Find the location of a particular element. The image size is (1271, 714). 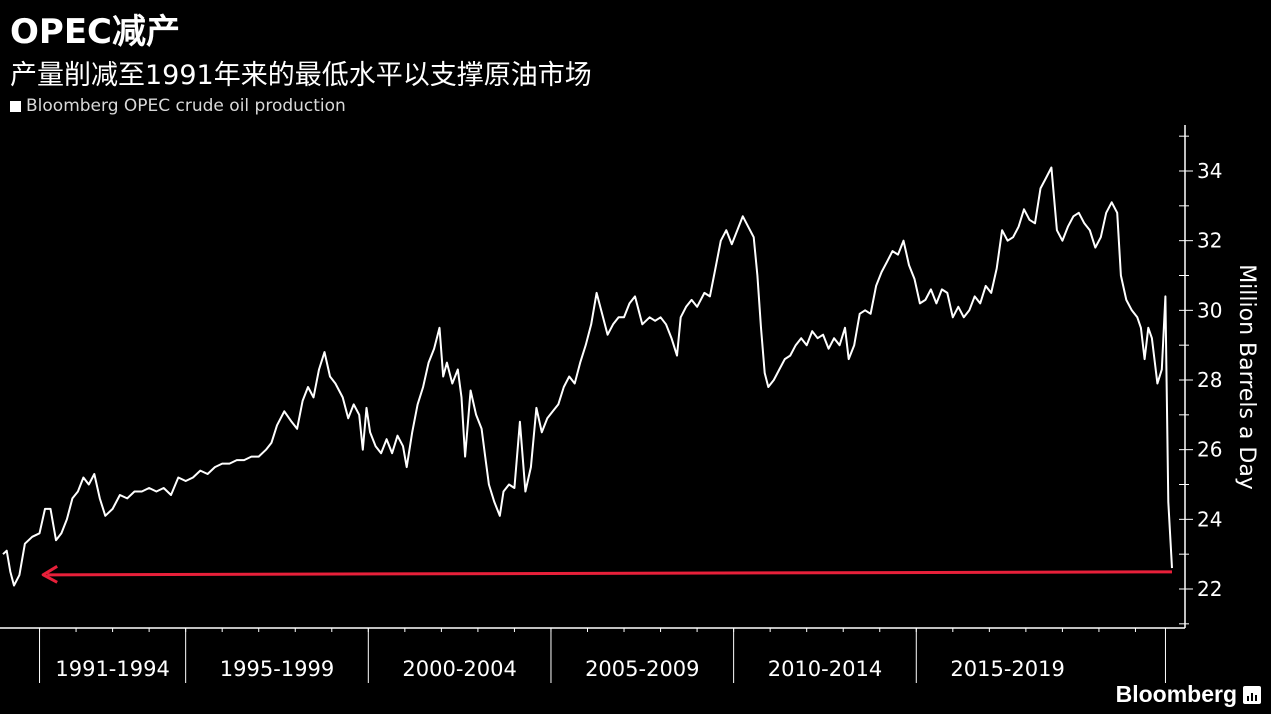

y-tick-label: 24 is located at coordinates (1209, 519).